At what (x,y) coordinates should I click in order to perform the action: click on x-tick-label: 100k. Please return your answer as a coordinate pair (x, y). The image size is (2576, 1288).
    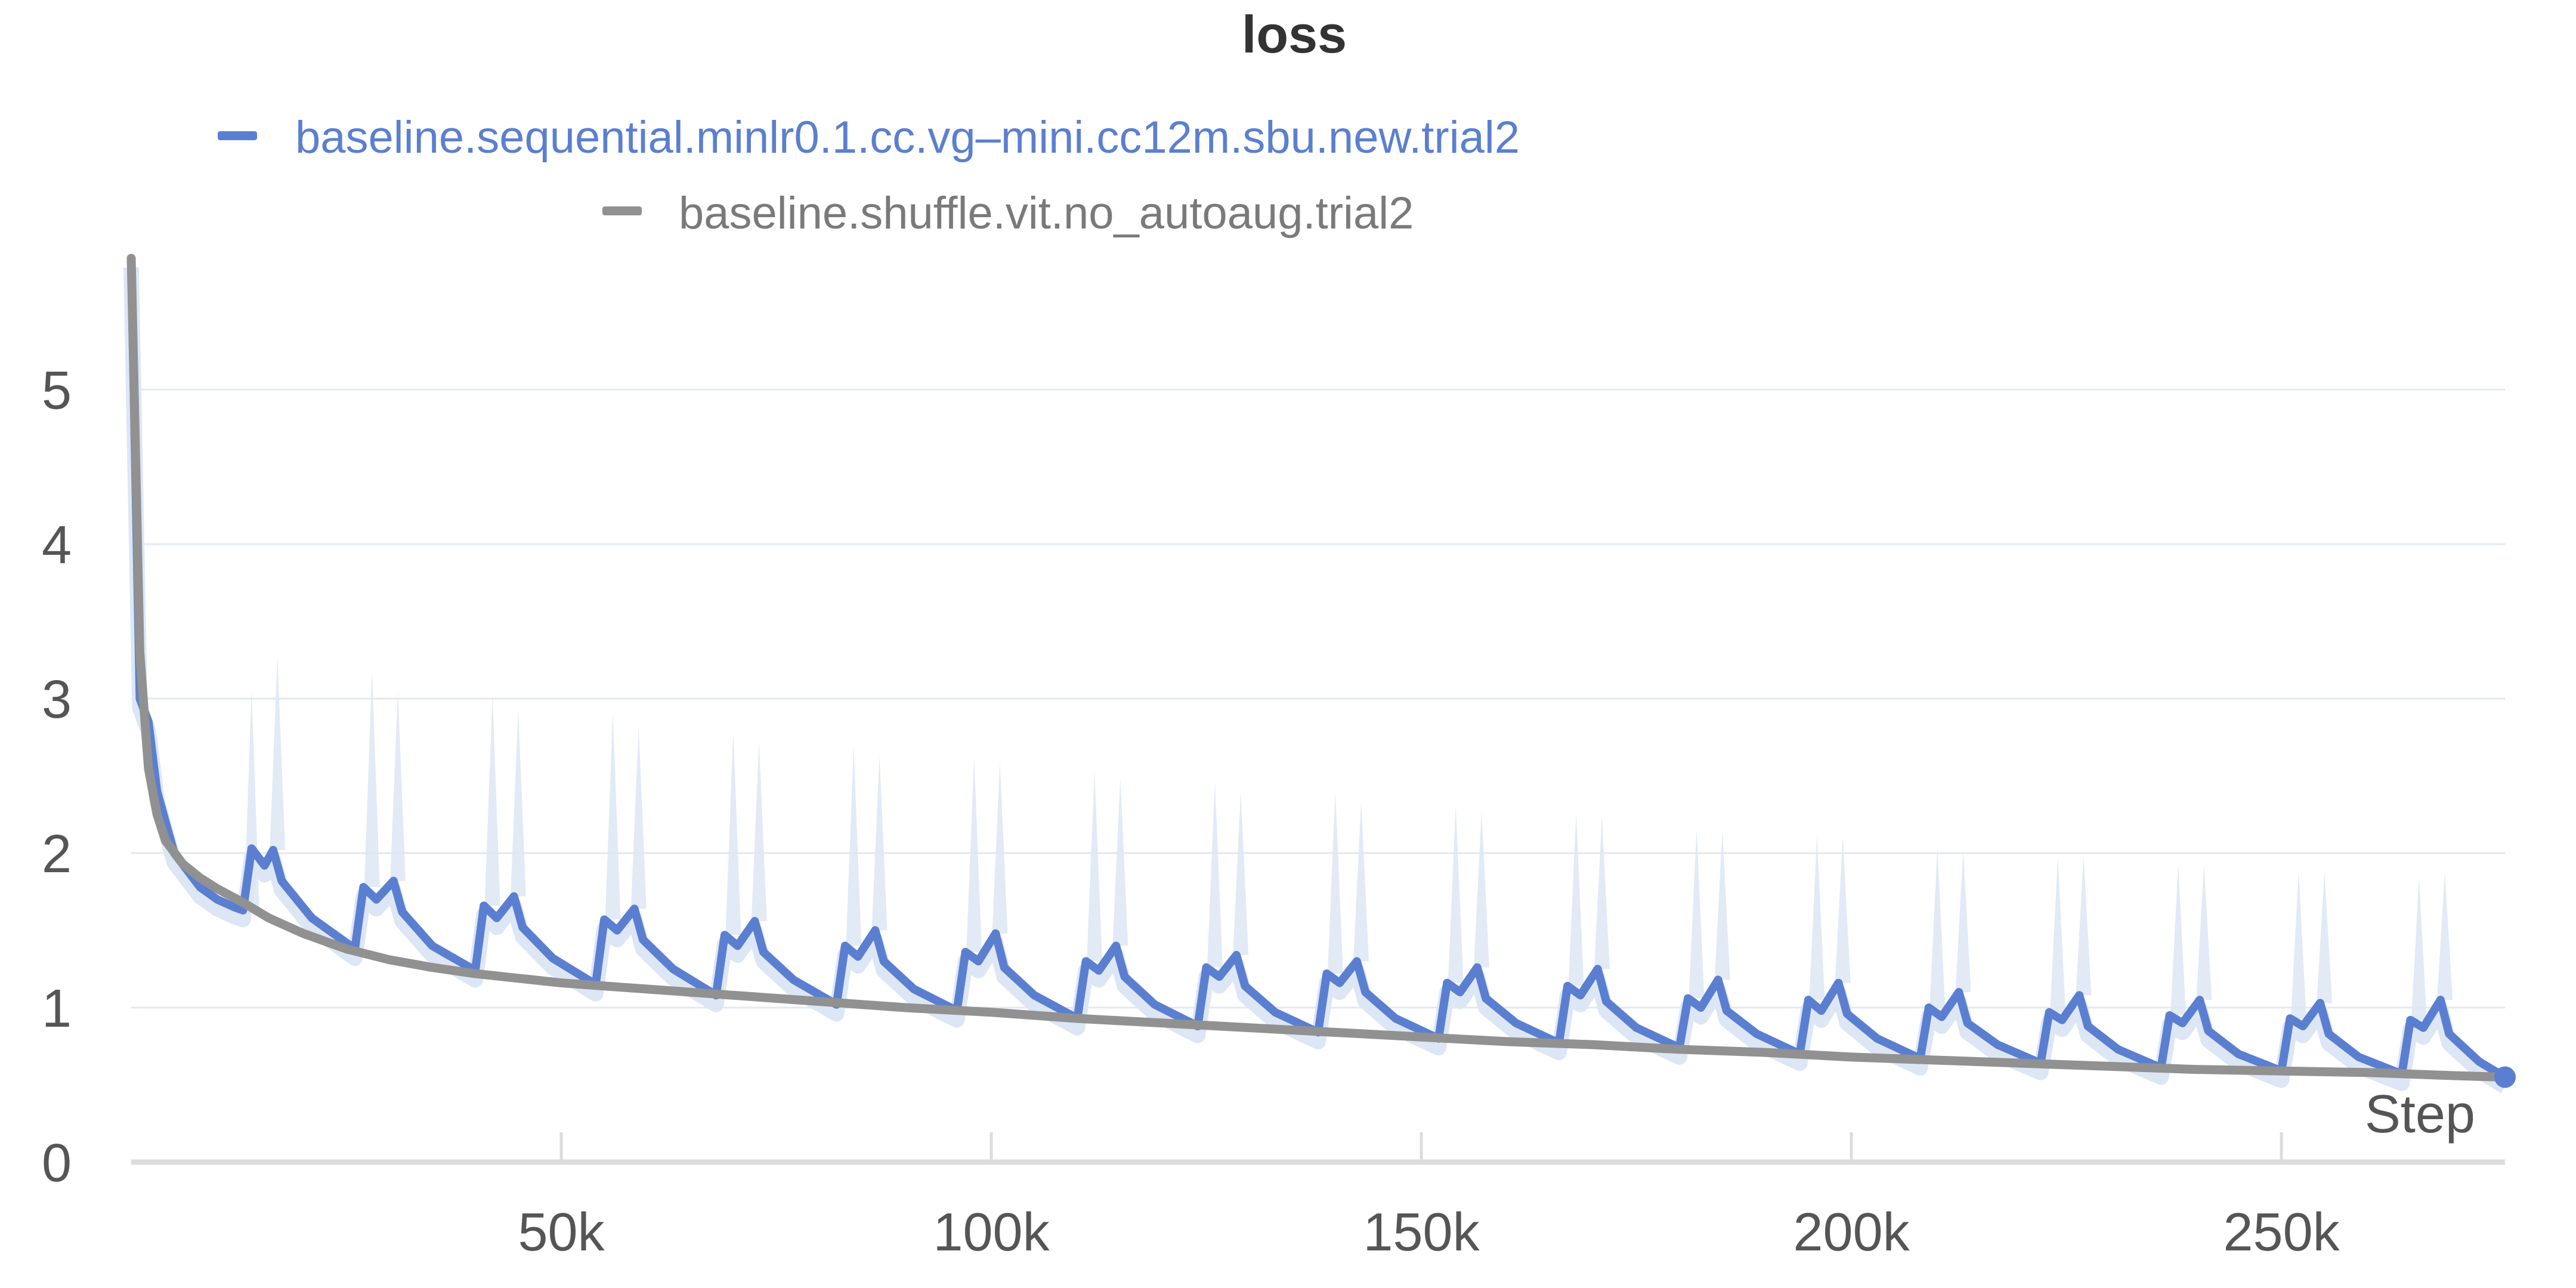
    Looking at the image, I should click on (991, 1232).